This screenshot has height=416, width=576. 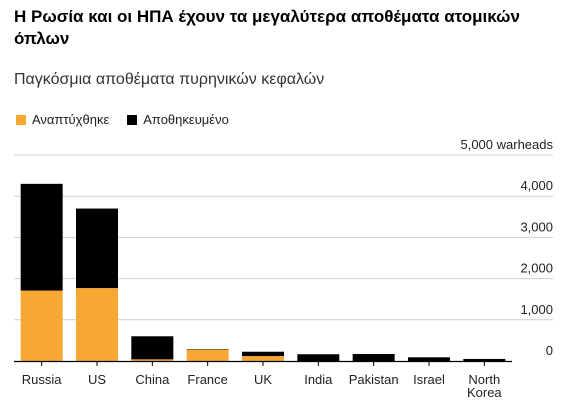 I want to click on x-tick-label-us: US, so click(x=97, y=379).